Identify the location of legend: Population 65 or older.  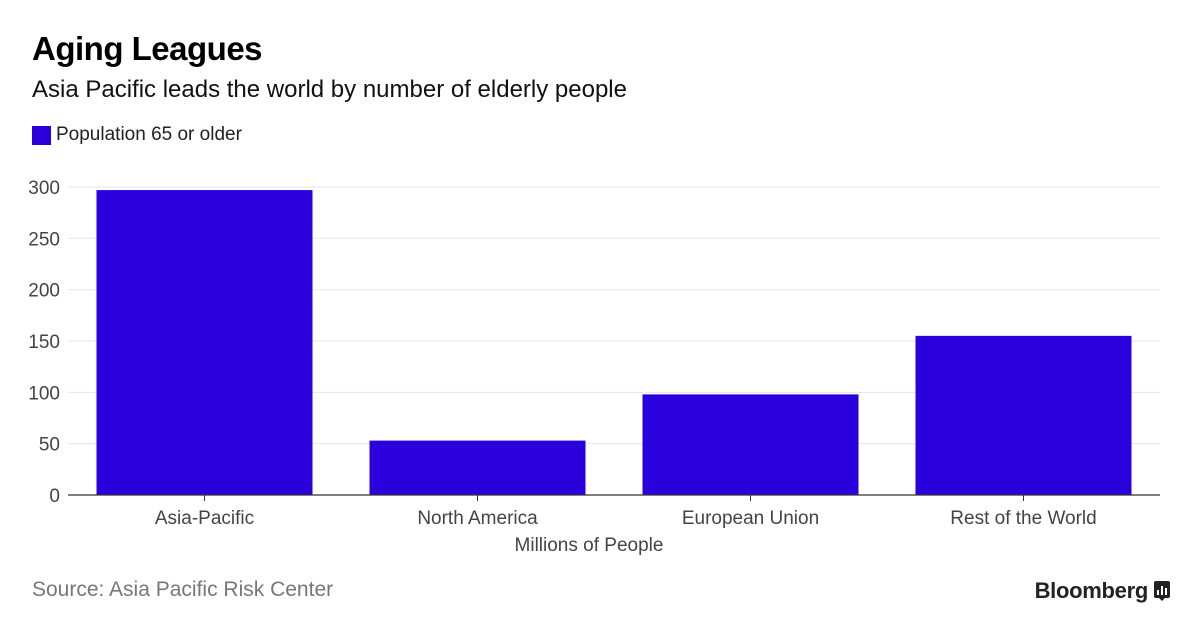
(137, 135).